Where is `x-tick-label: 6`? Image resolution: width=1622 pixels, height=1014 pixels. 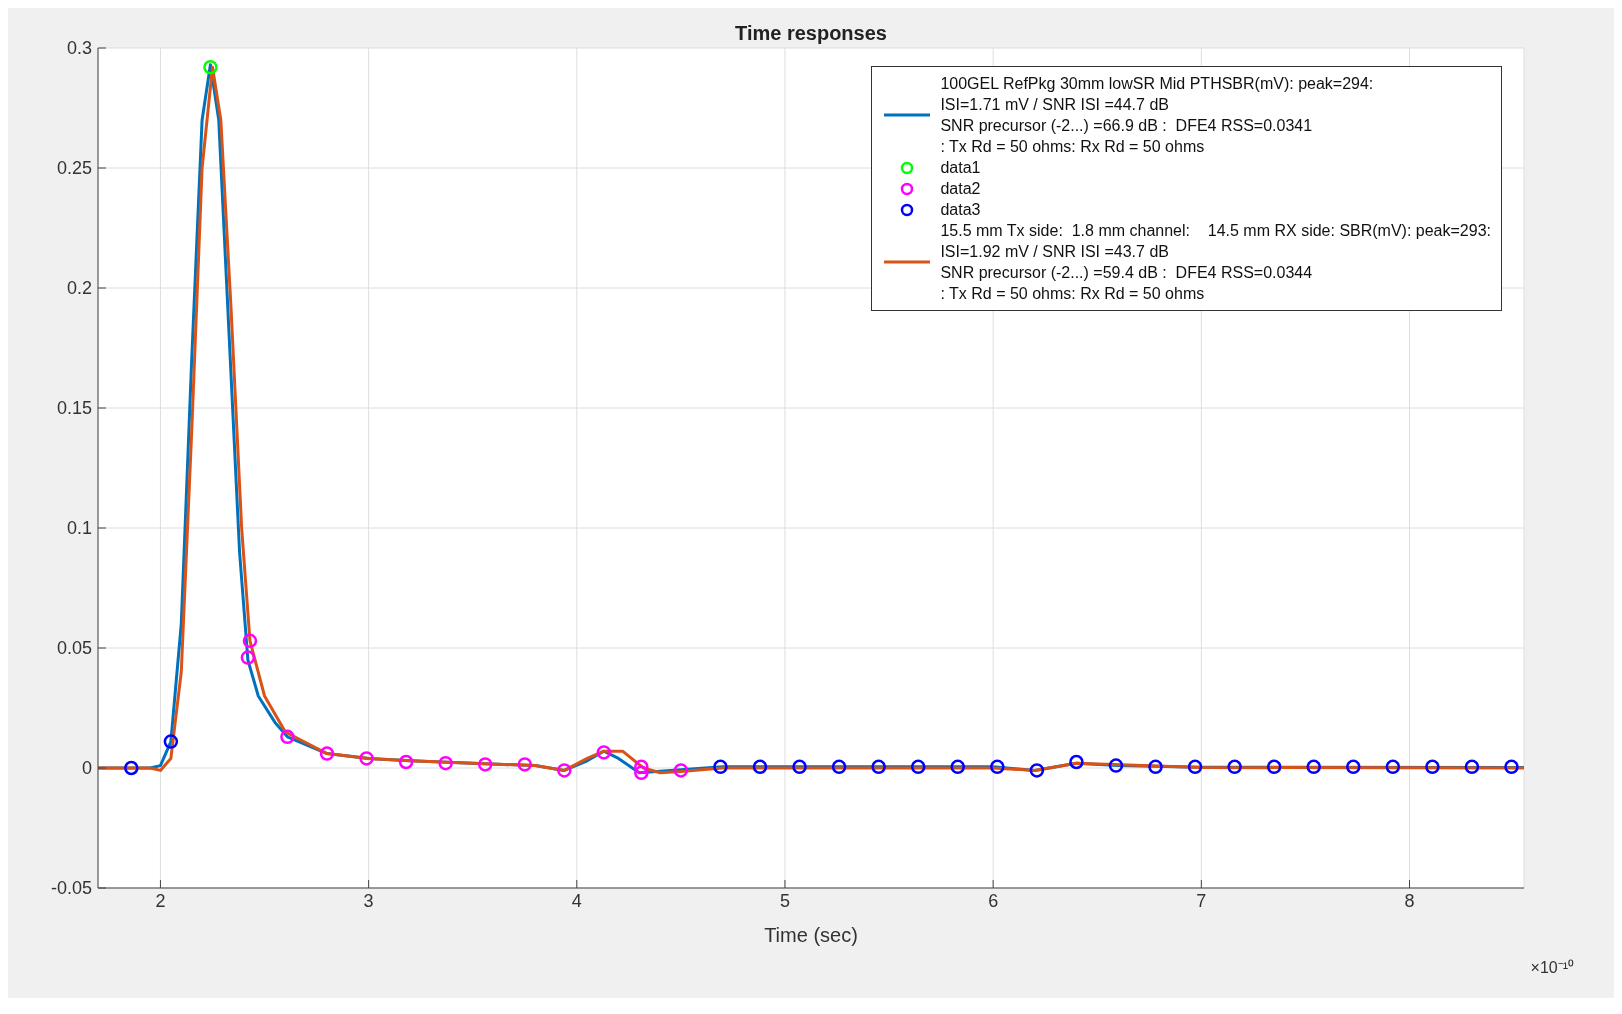 x-tick-label: 6 is located at coordinates (993, 900).